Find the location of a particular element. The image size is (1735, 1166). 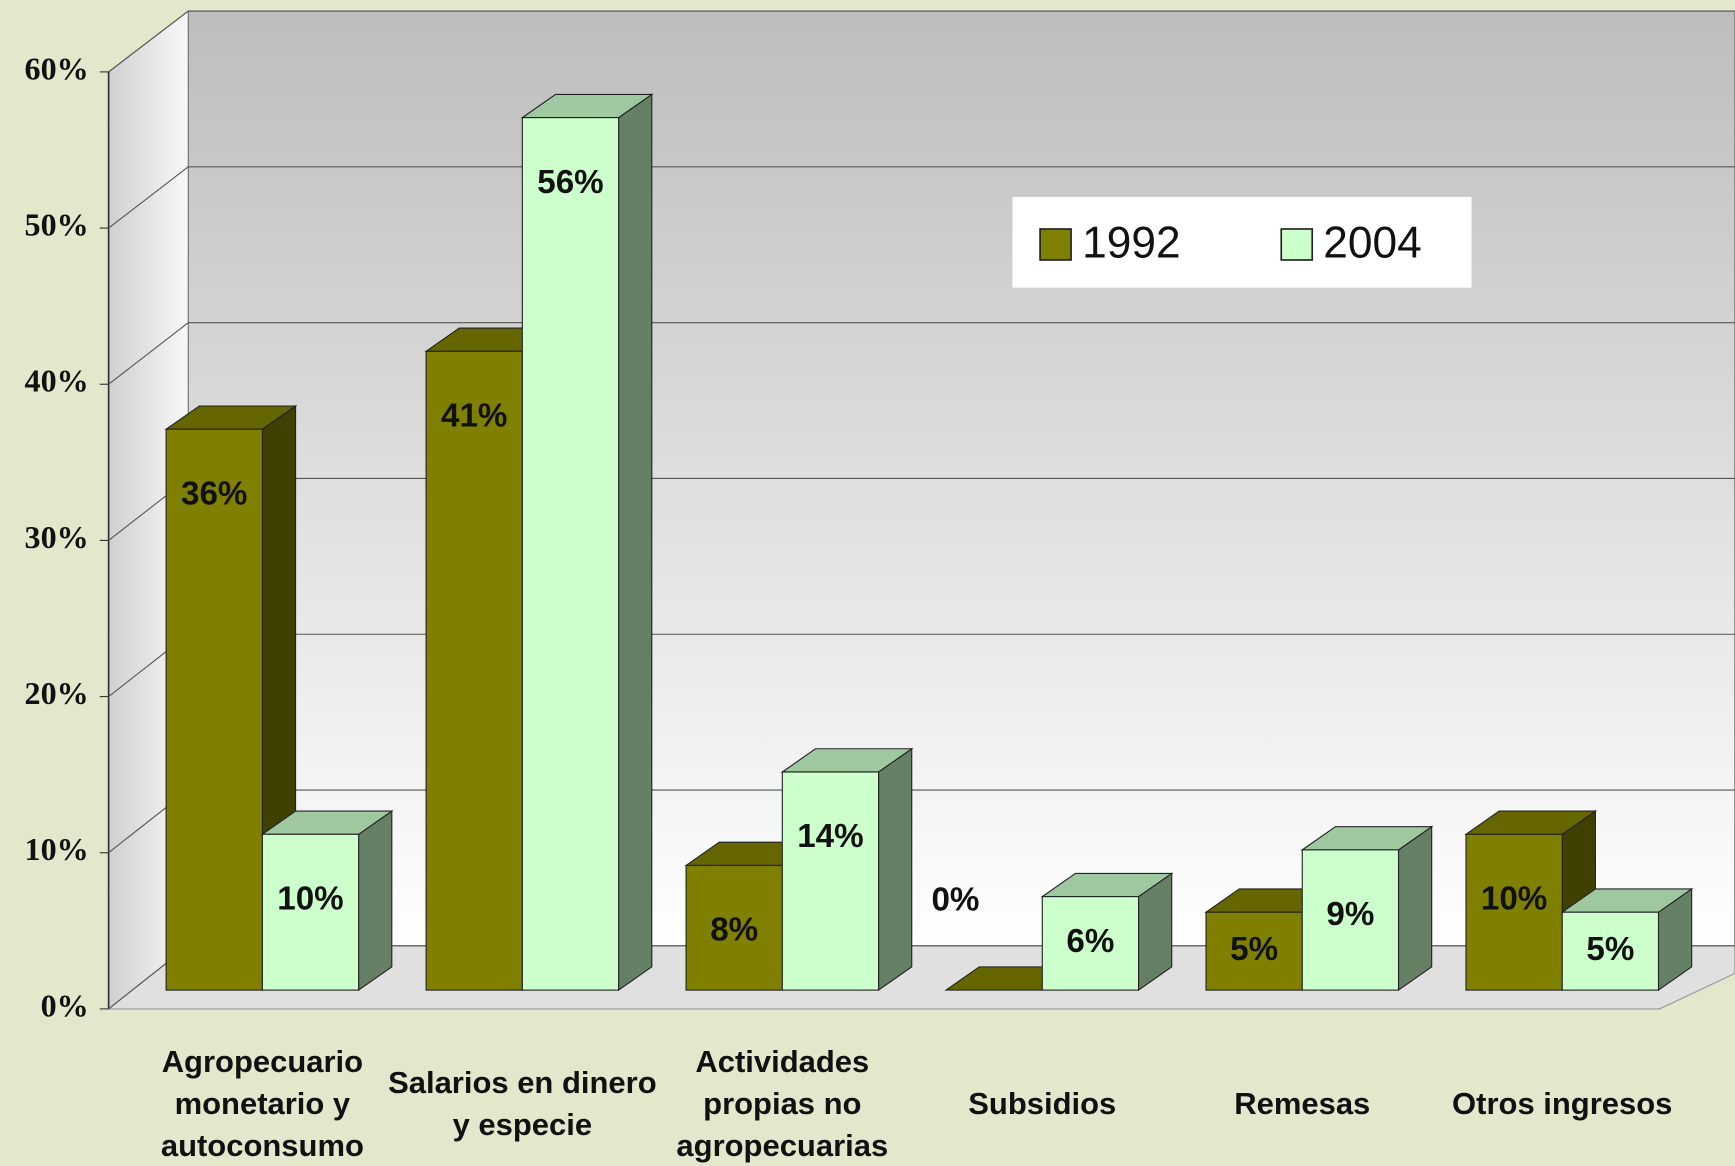

x-tick-label-box: Actividades propias no agropecuarias is located at coordinates (782, 1103).